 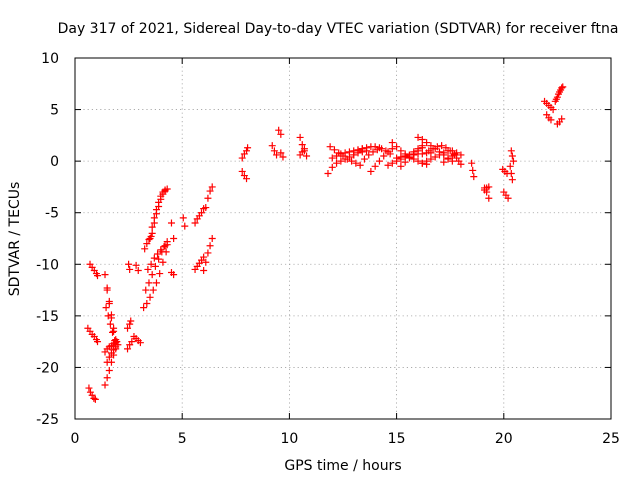 What do you see at coordinates (441, 150) in the screenshot?
I see `series-arc-au` at bounding box center [441, 150].